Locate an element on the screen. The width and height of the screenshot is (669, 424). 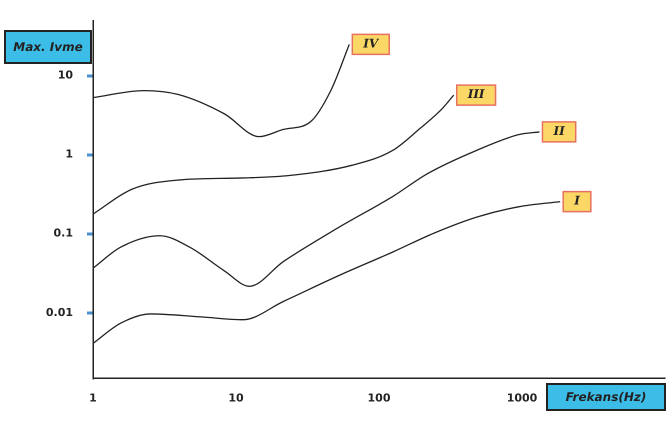
series-label: IV is located at coordinates (371, 43).